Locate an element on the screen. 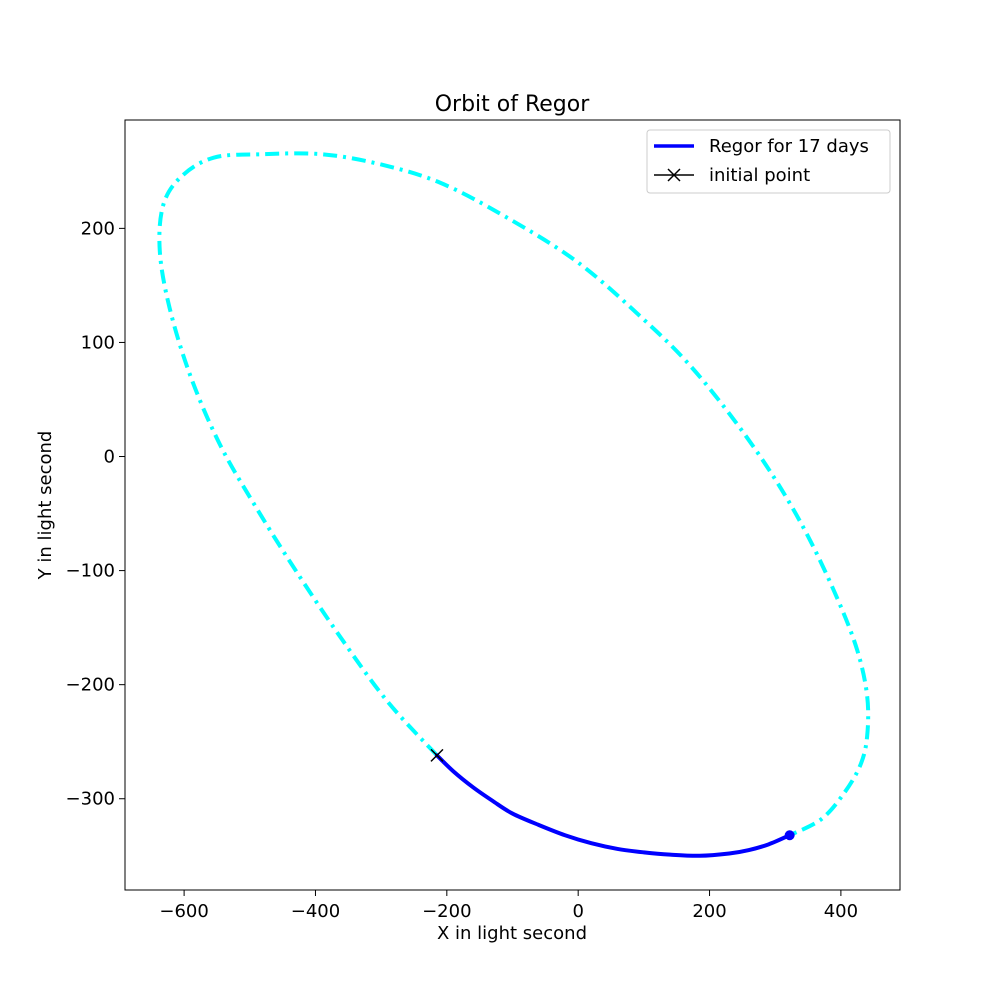 The image size is (1000, 1000). current-position-dot is located at coordinates (789, 835).